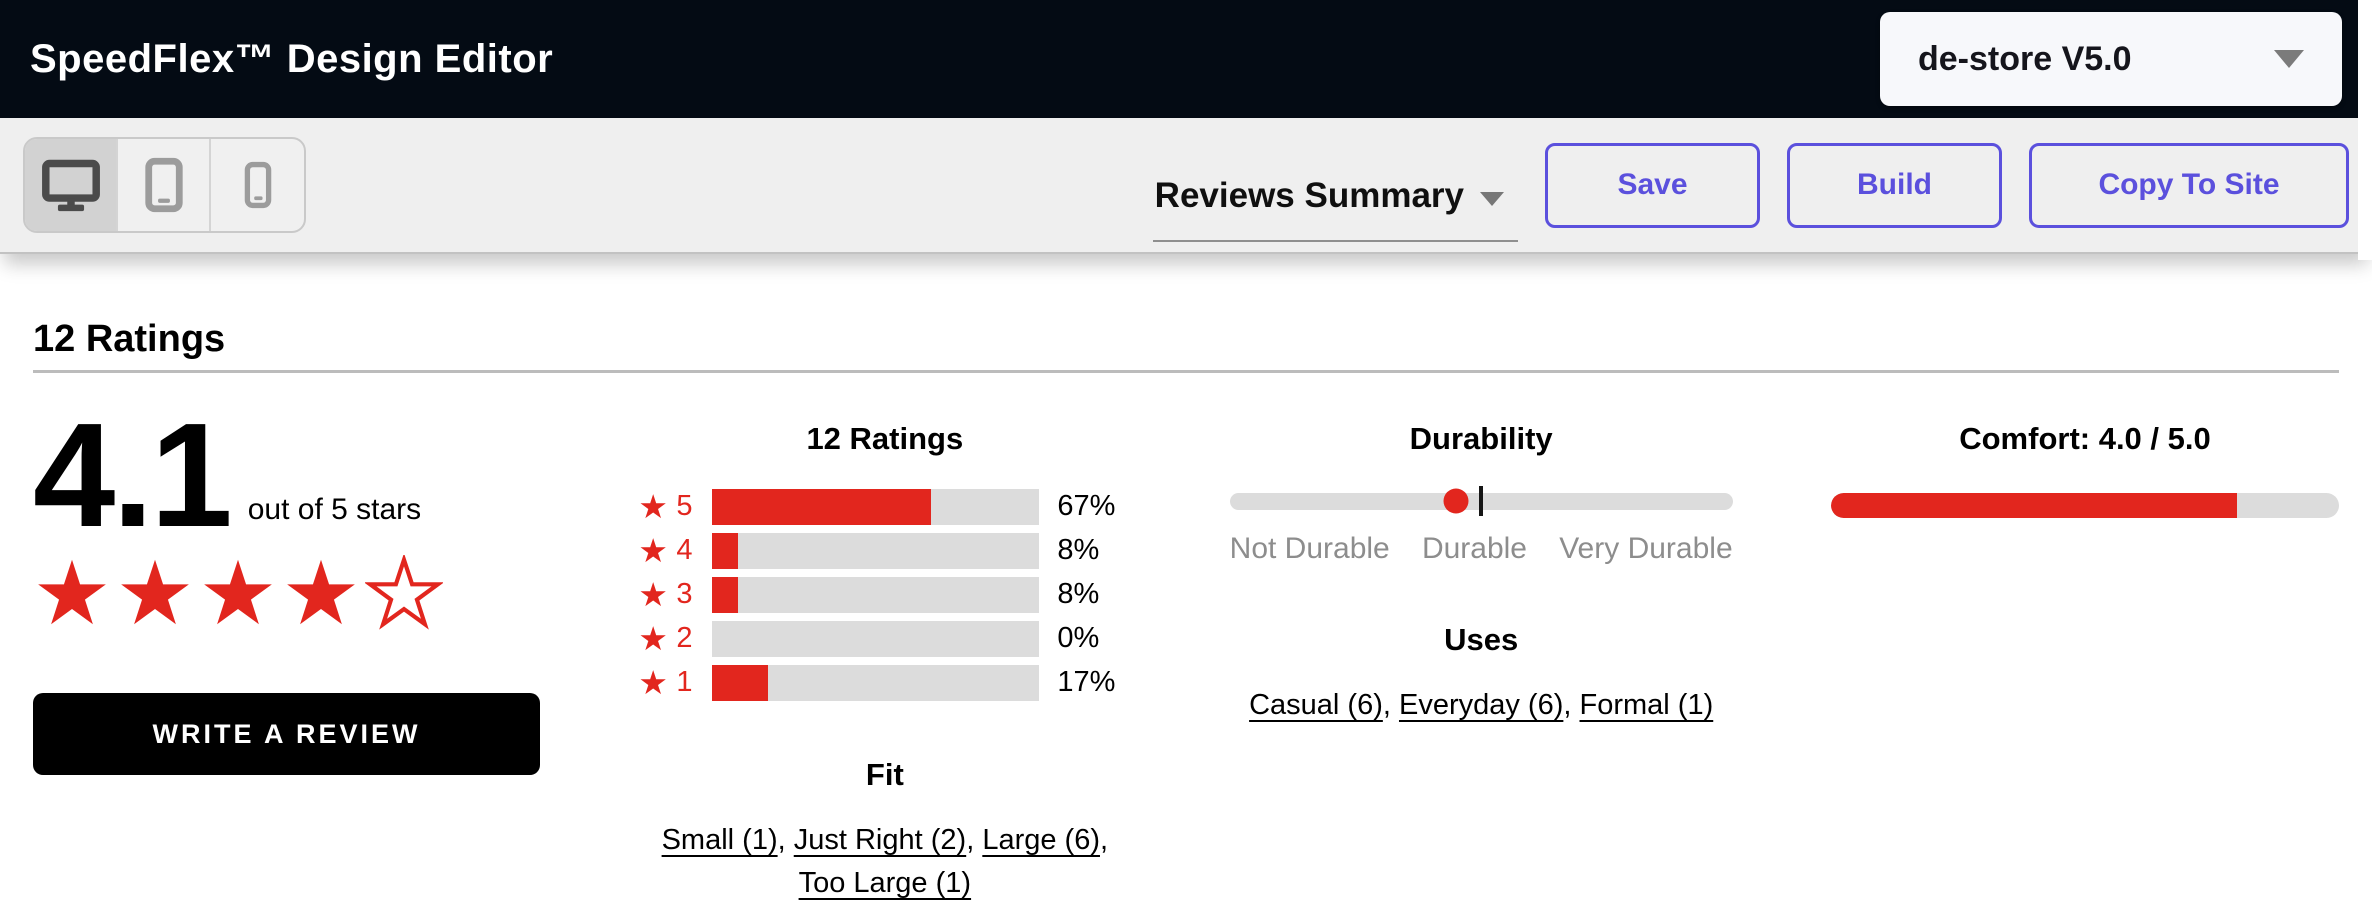 This screenshot has width=2372, height=924. I want to click on app-header: SpeedFlex™ Design Editor de-store V5.0, so click(1186, 59).